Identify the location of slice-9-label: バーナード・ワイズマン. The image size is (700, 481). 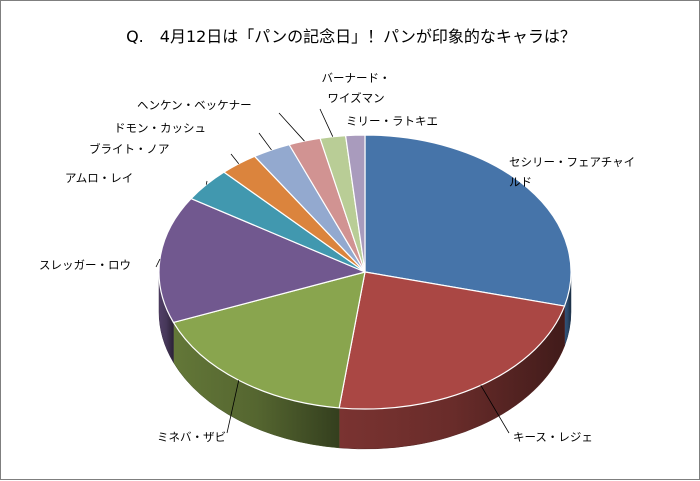
(356, 88).